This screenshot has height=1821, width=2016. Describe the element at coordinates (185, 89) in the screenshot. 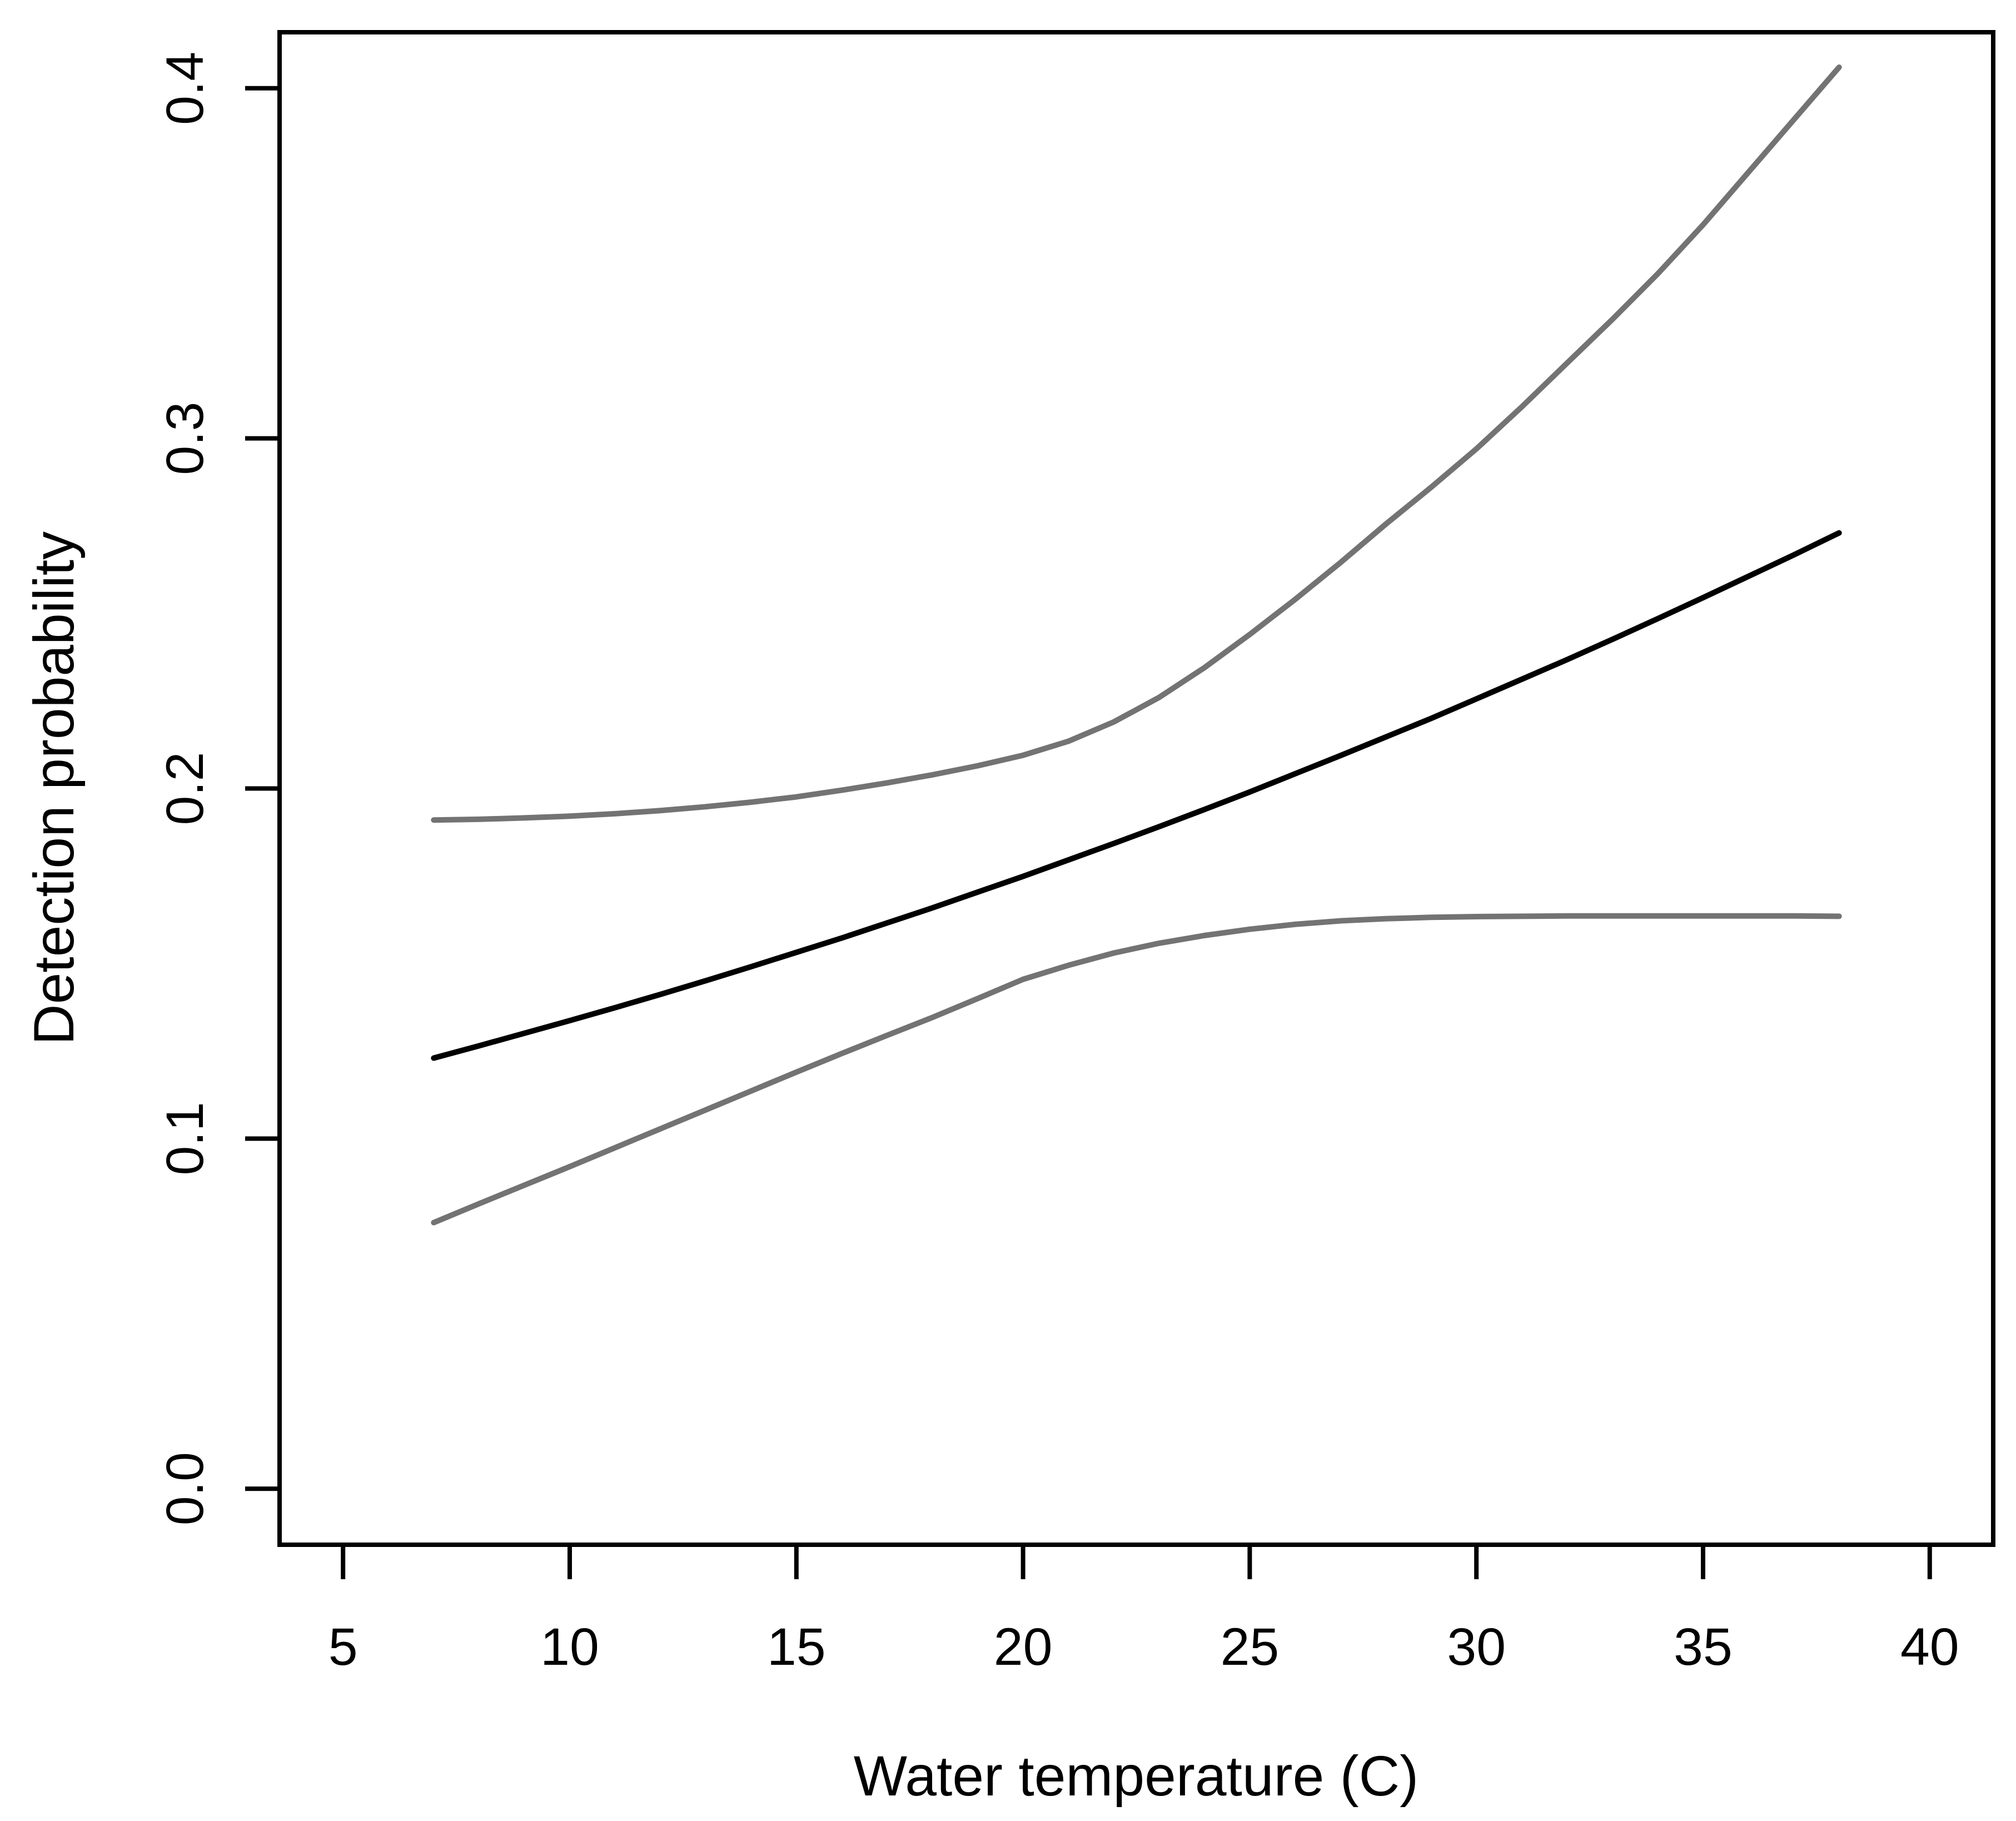

I see `y-tick-label: 0.4` at that location.